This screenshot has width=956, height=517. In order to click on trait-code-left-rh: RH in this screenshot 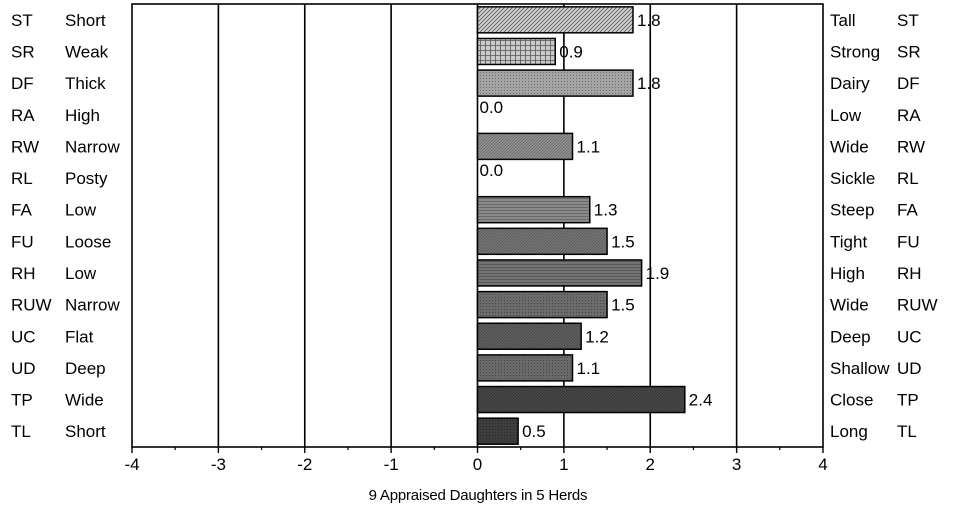, I will do `click(23, 273)`.